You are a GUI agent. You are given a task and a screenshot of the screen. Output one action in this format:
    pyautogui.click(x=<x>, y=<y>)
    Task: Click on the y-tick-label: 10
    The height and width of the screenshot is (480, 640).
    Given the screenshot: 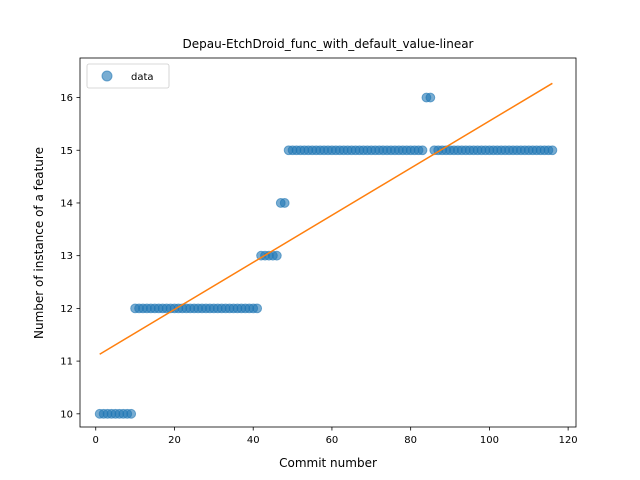 What is the action you would take?
    pyautogui.click(x=66, y=414)
    